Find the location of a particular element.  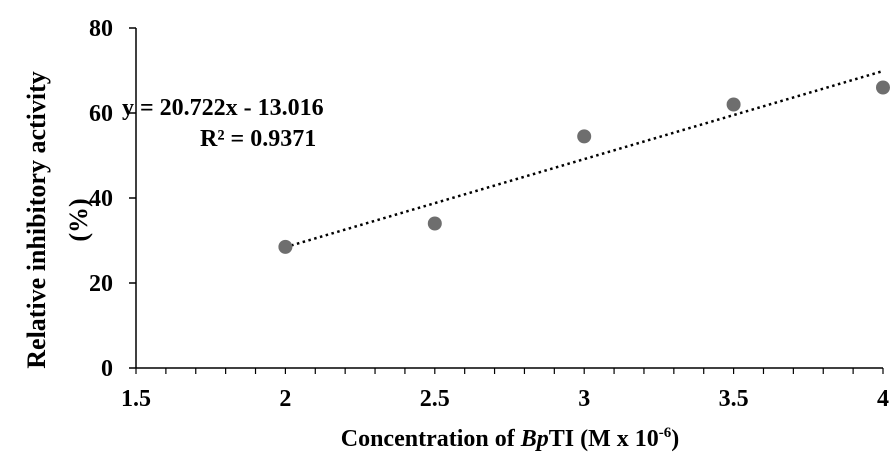

x-axis-label-exponent: -6 is located at coordinates (665, 433).